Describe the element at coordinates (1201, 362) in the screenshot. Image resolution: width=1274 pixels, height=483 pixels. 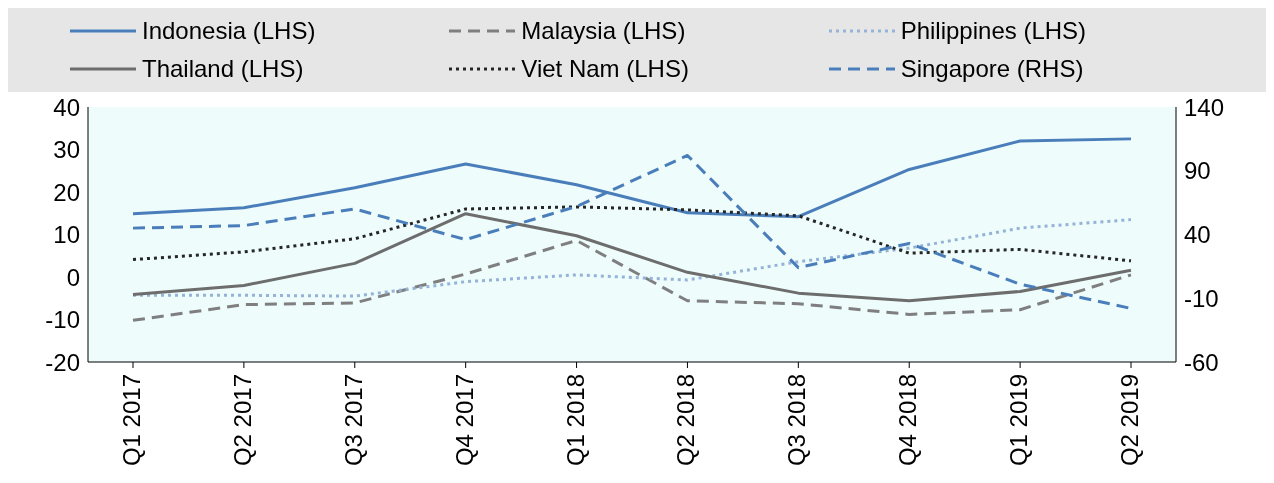
I see `y2-tick-label: -60` at that location.